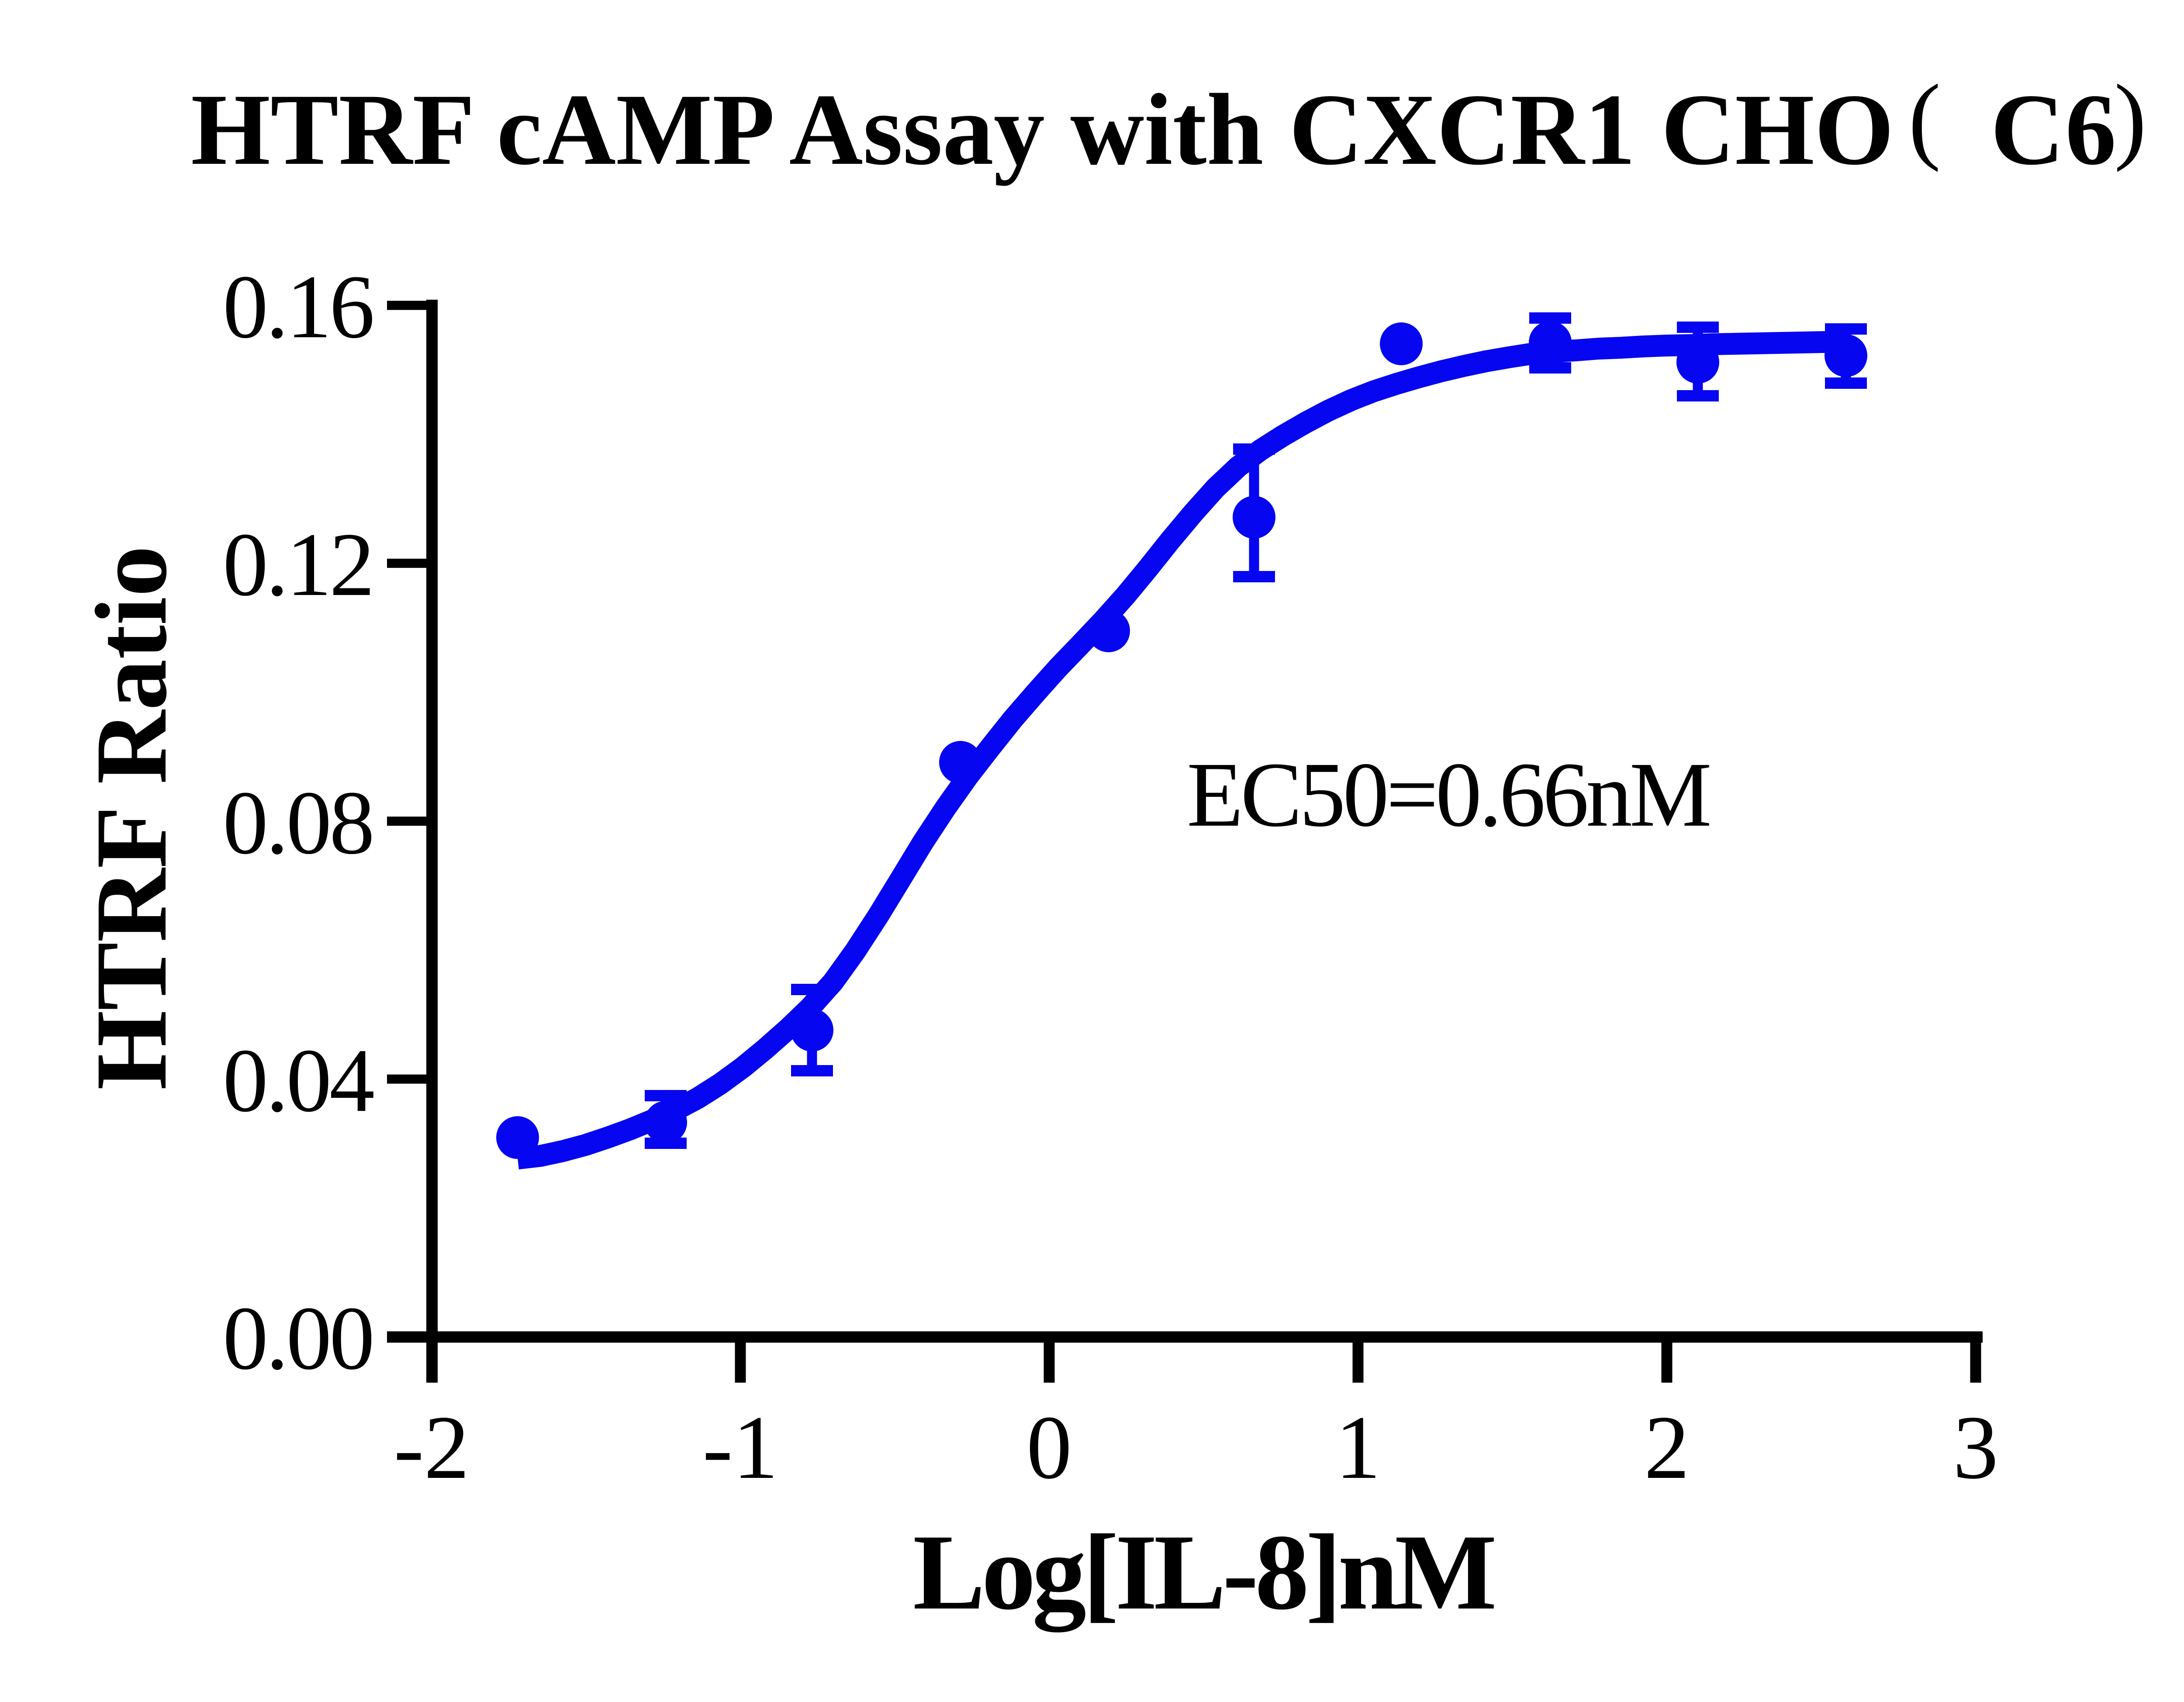 The width and height of the screenshot is (2184, 1702). Describe the element at coordinates (431, 1447) in the screenshot. I see `svg-text: -2` at that location.